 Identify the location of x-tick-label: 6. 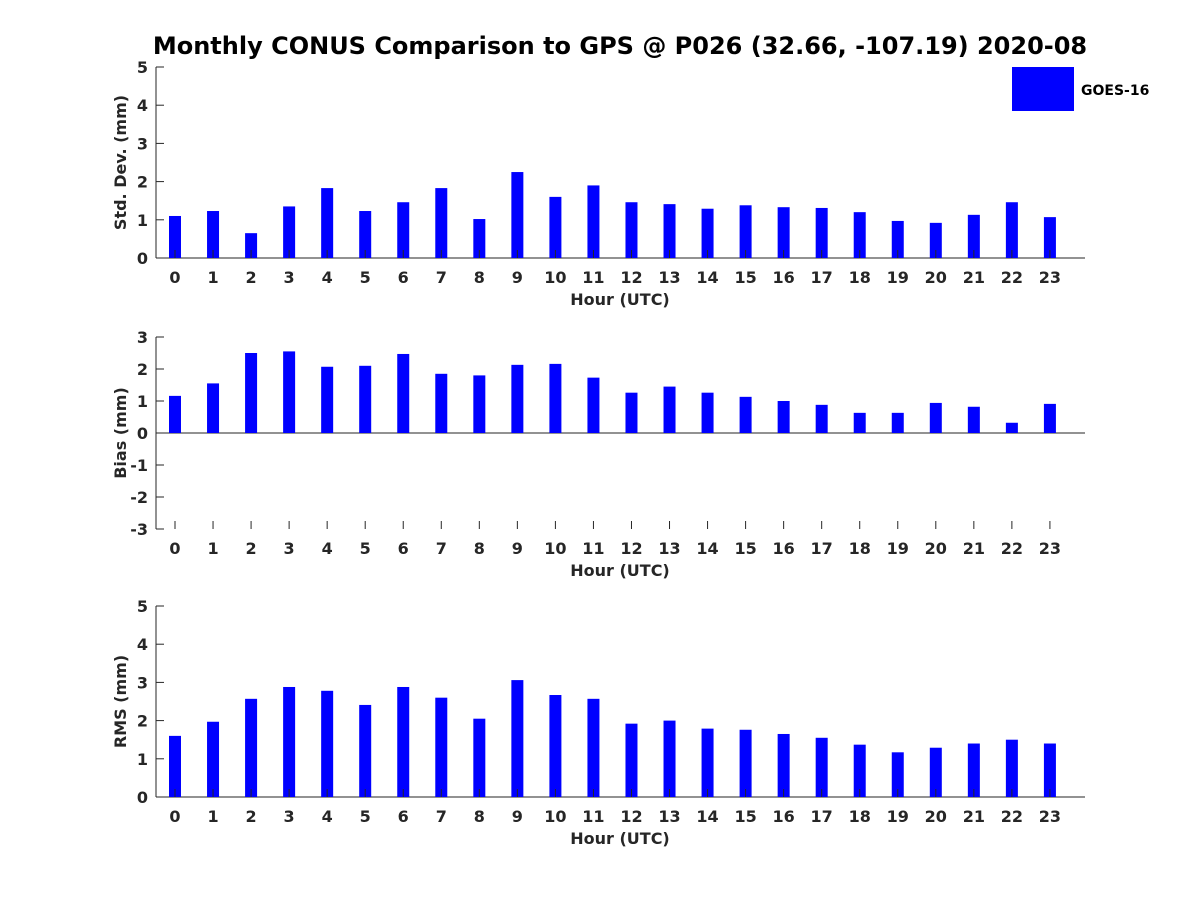
(403, 548).